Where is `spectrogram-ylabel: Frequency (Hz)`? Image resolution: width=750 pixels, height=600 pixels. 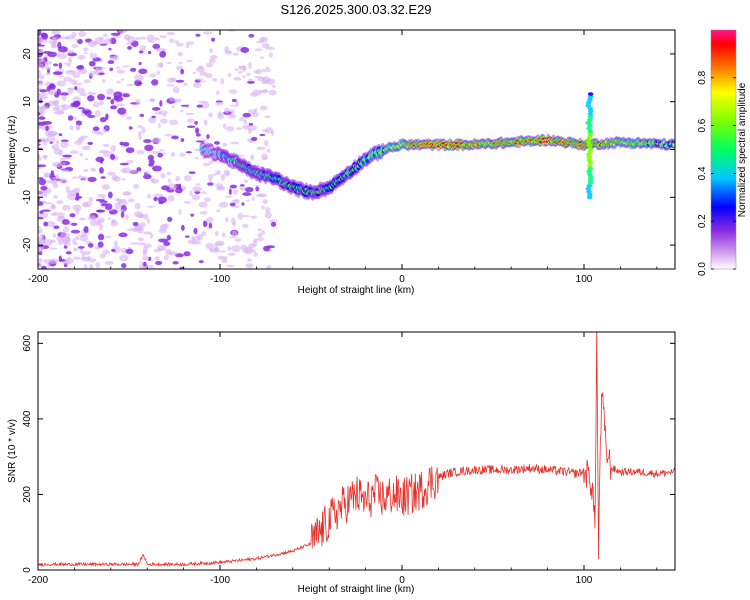
spectrogram-ylabel: Frequency (Hz) is located at coordinates (12, 150).